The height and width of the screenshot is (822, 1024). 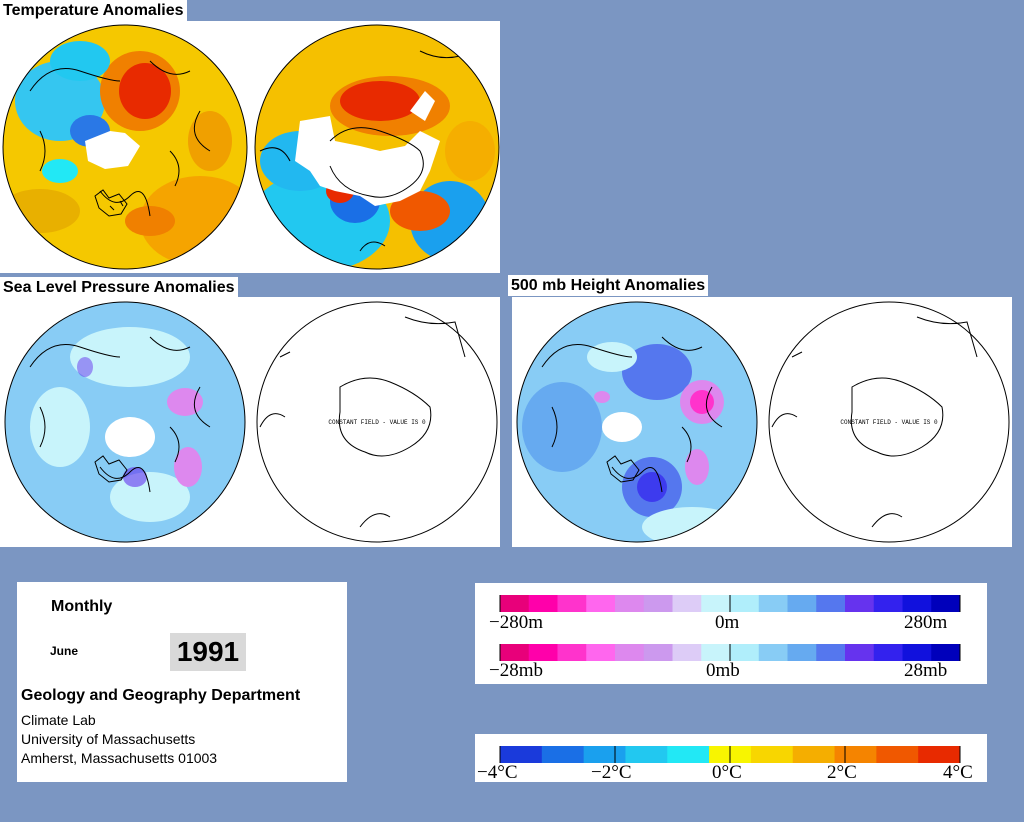 I want to click on height-scale-mid: 0m, so click(x=727, y=622).